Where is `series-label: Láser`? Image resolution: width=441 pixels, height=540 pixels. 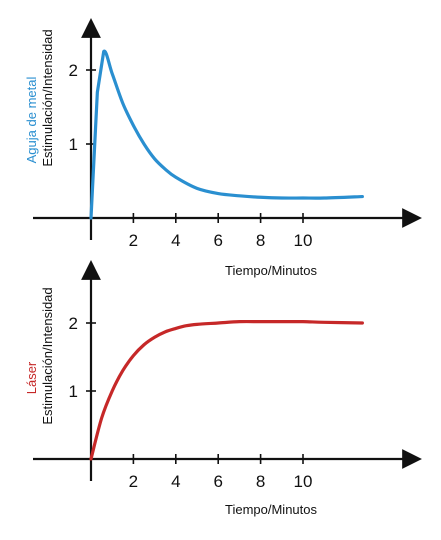
series-label: Láser is located at coordinates (31, 377).